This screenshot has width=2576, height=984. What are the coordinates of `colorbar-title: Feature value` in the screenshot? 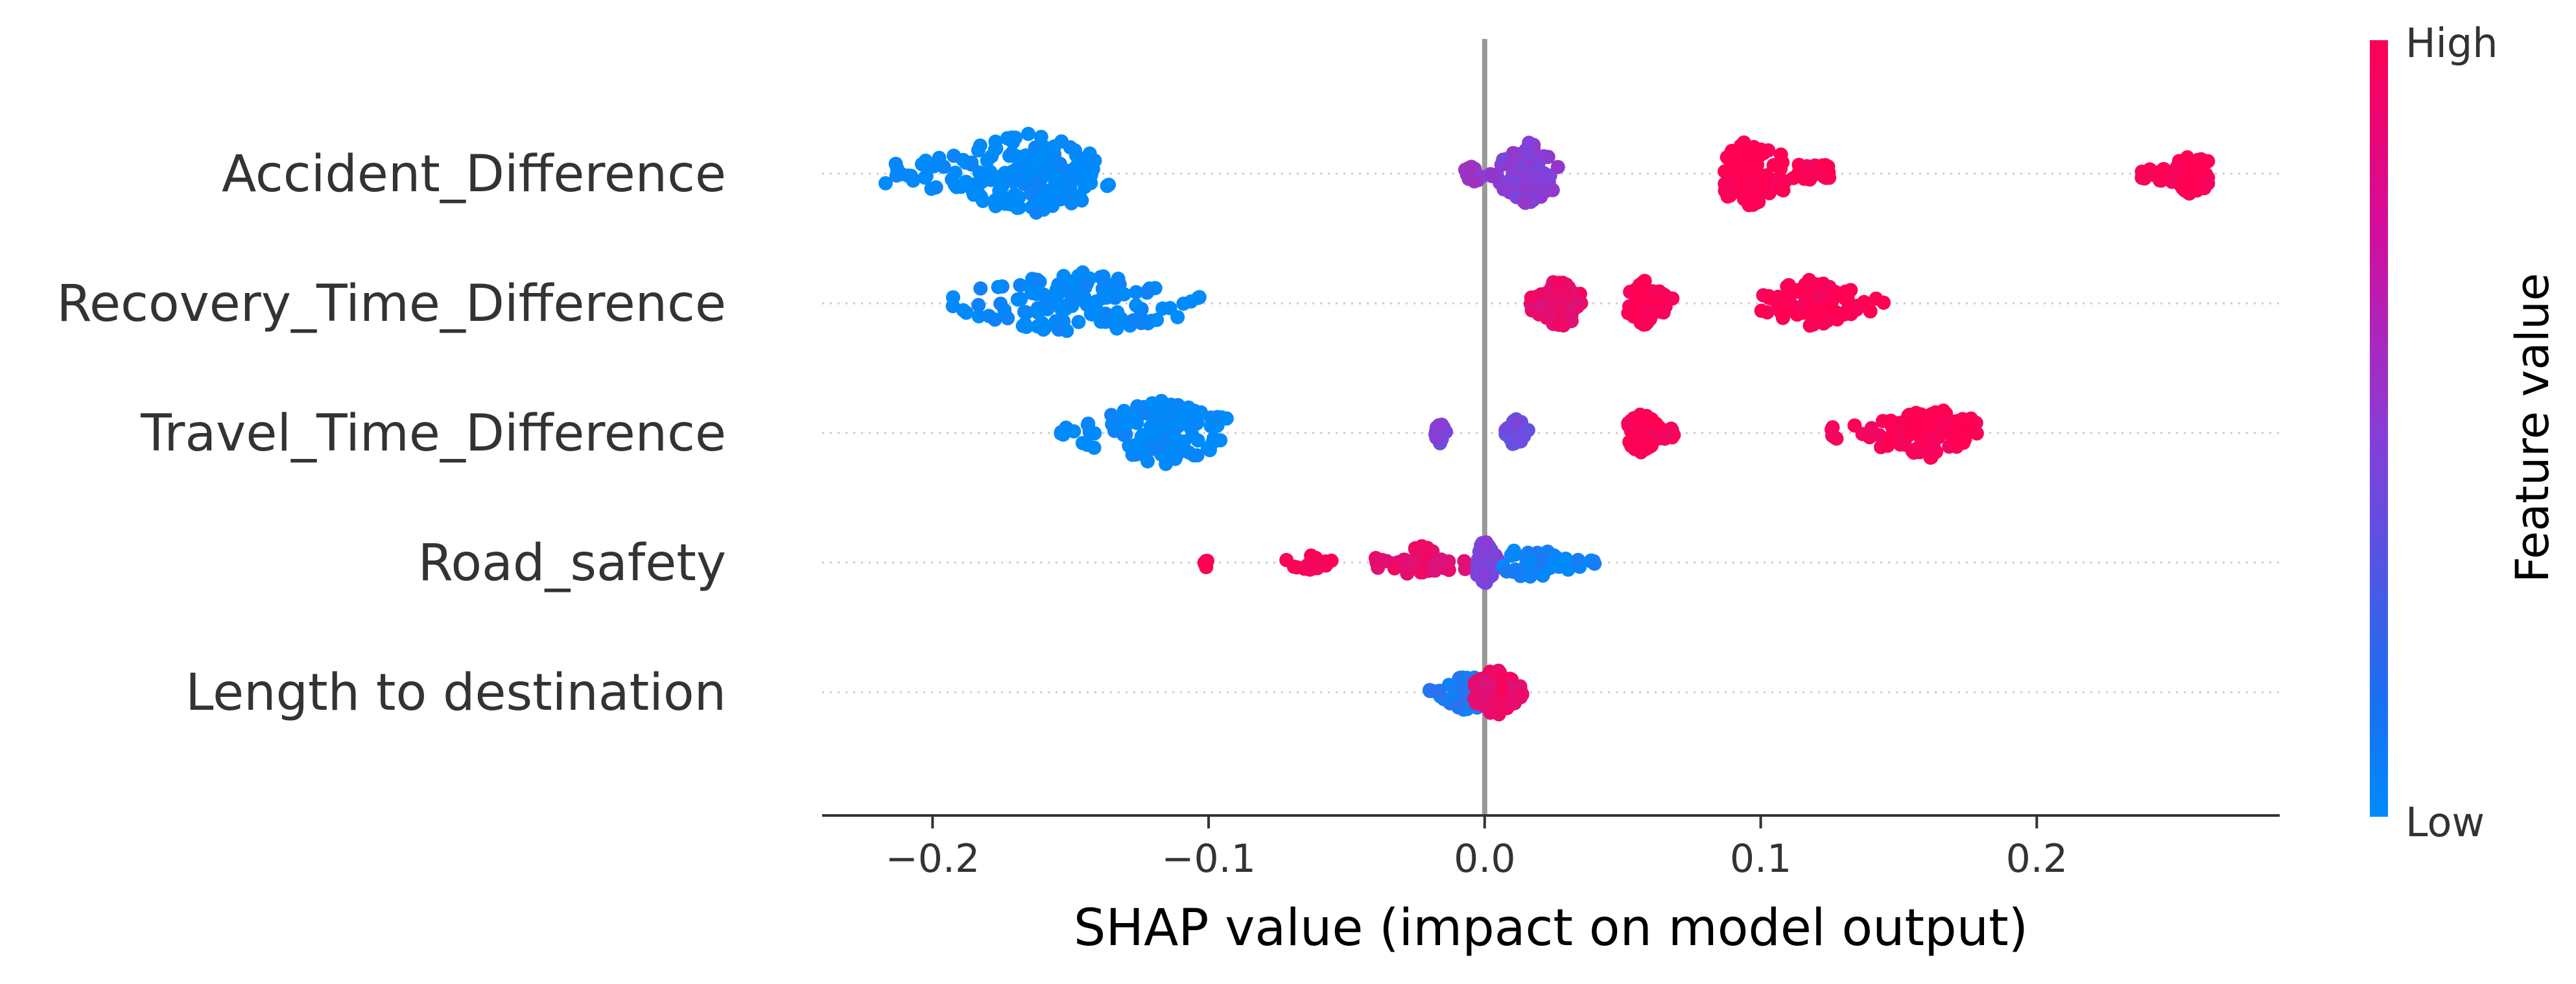 It's located at (2532, 428).